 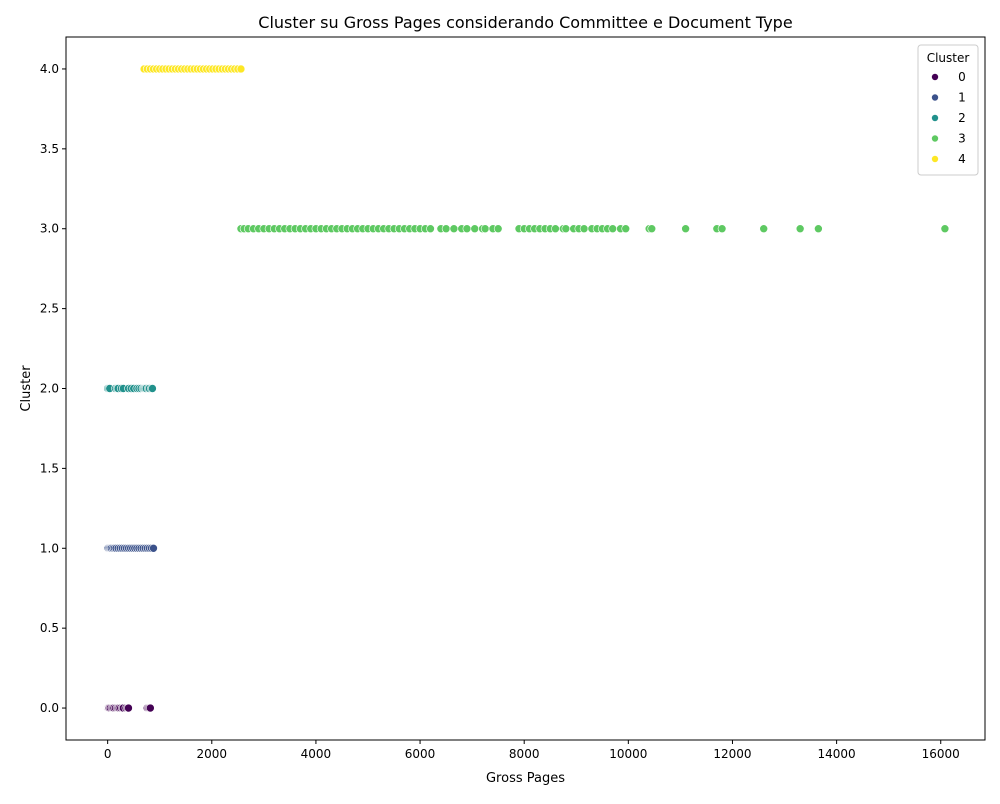 What do you see at coordinates (962, 139) in the screenshot?
I see `legend-label-3: 3` at bounding box center [962, 139].